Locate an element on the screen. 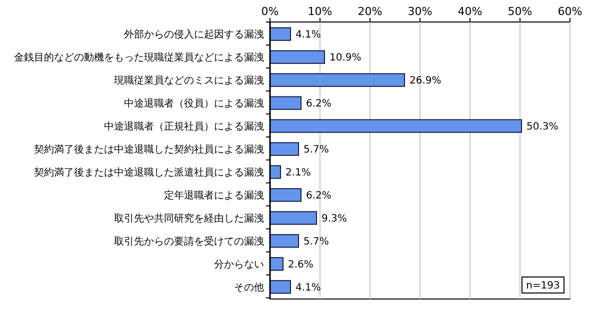  x-tick-label: 40% is located at coordinates (470, 11).